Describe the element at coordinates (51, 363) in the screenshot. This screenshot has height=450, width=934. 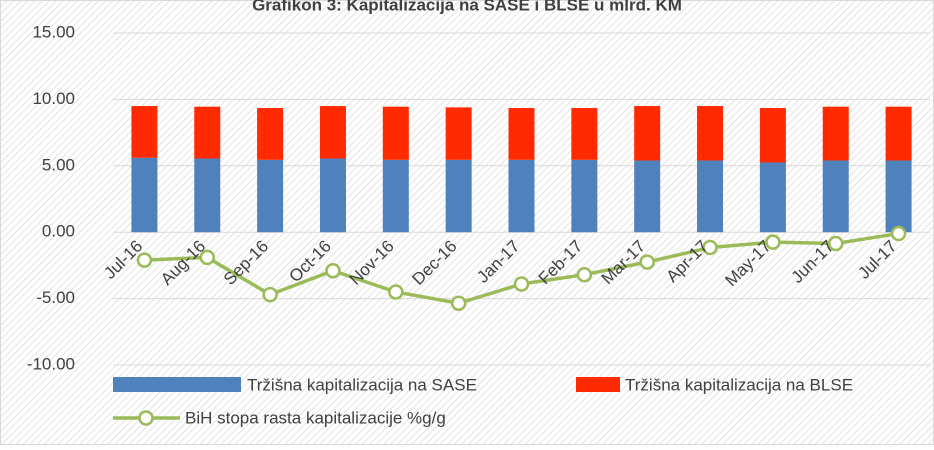
I see `y-tick-label: -10.00` at that location.